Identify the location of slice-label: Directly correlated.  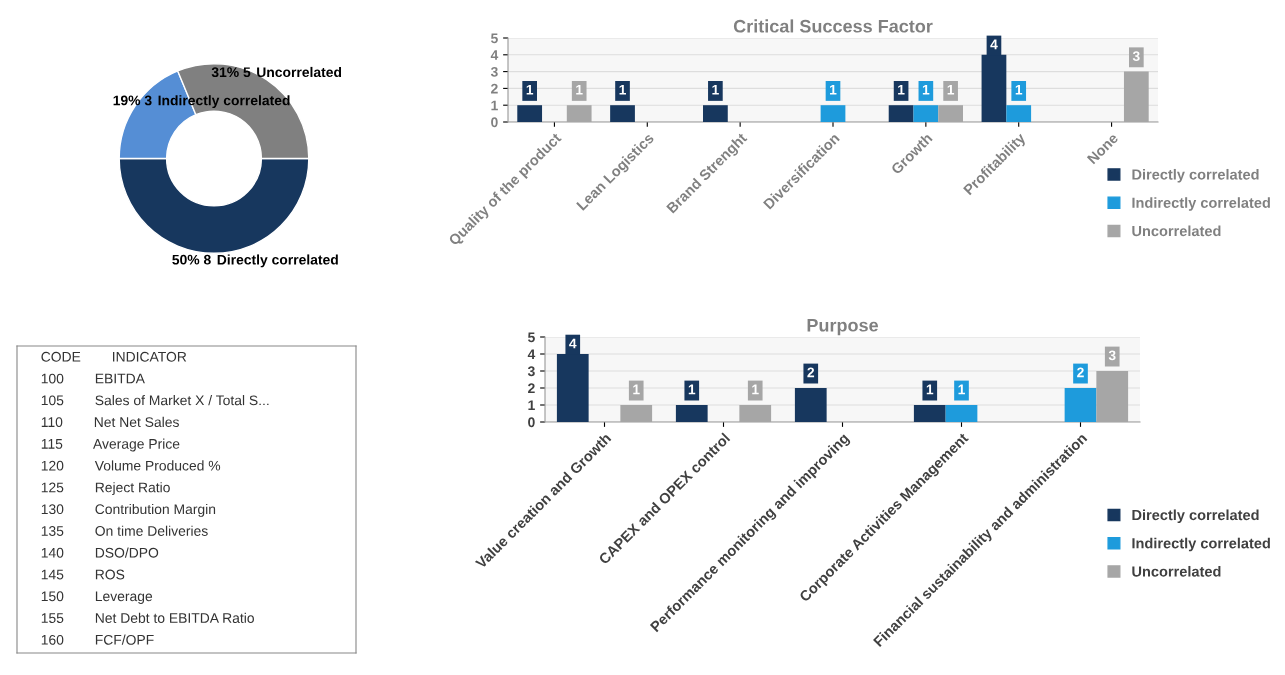
(277, 261).